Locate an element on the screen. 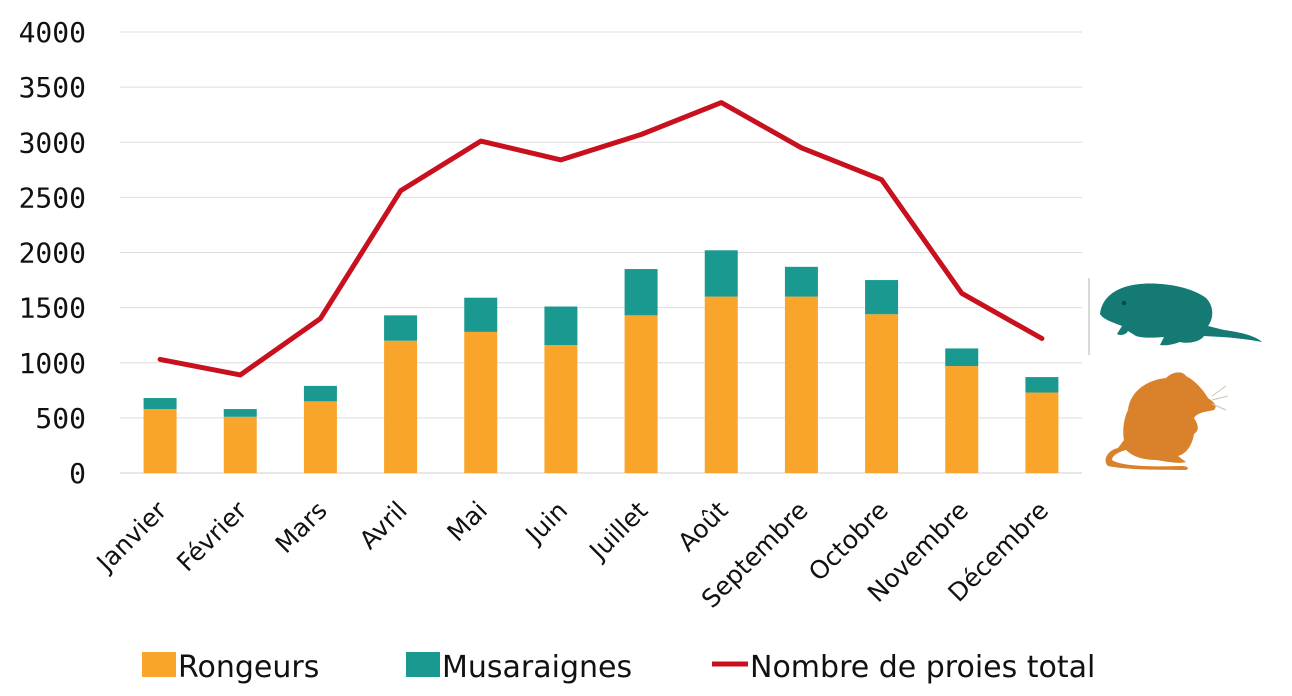  y-tick-label: 500 is located at coordinates (60, 418).